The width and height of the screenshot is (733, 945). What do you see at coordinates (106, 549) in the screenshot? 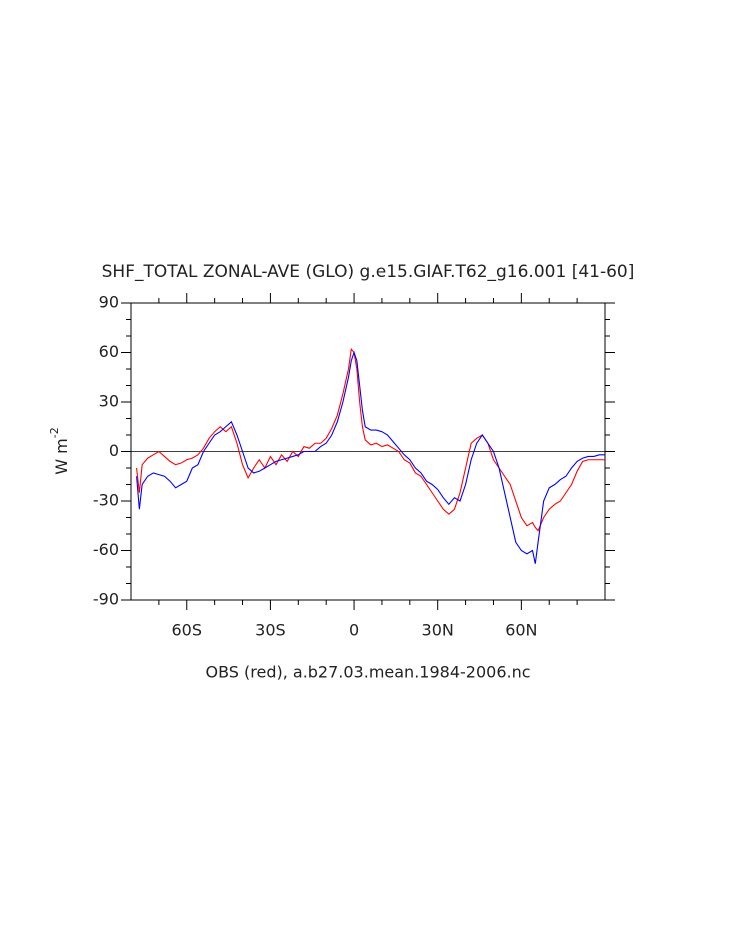
I see `y-tick-label: -60` at bounding box center [106, 549].